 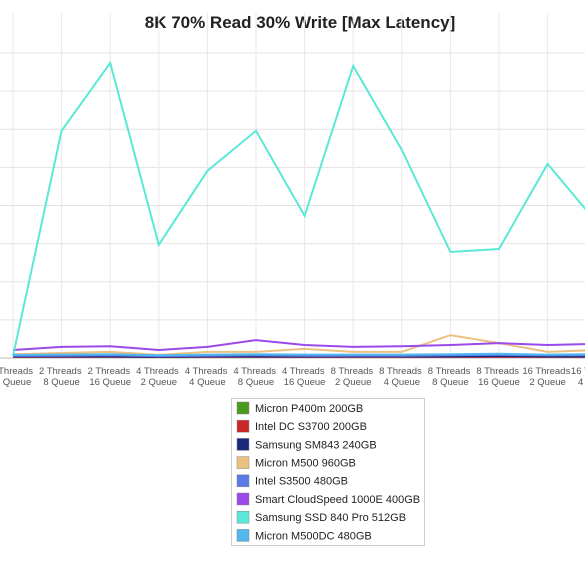 I want to click on x-tick-label: 8 Threads 4 Queue, so click(x=401, y=377).